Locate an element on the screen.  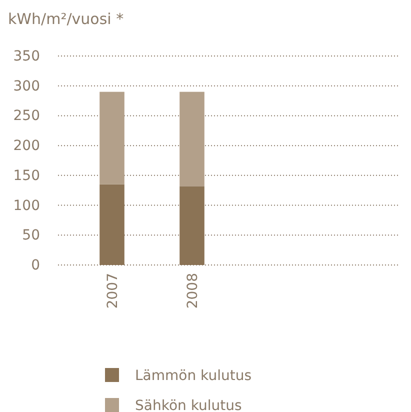
y-tick-label: 150 is located at coordinates (26, 176).